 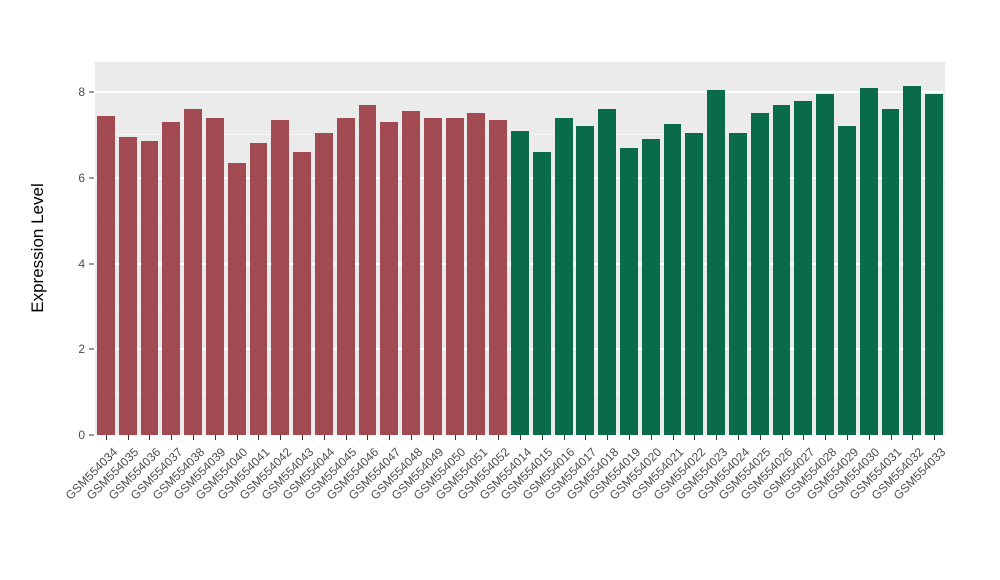 I want to click on bar-GSM554041, so click(x=258, y=289).